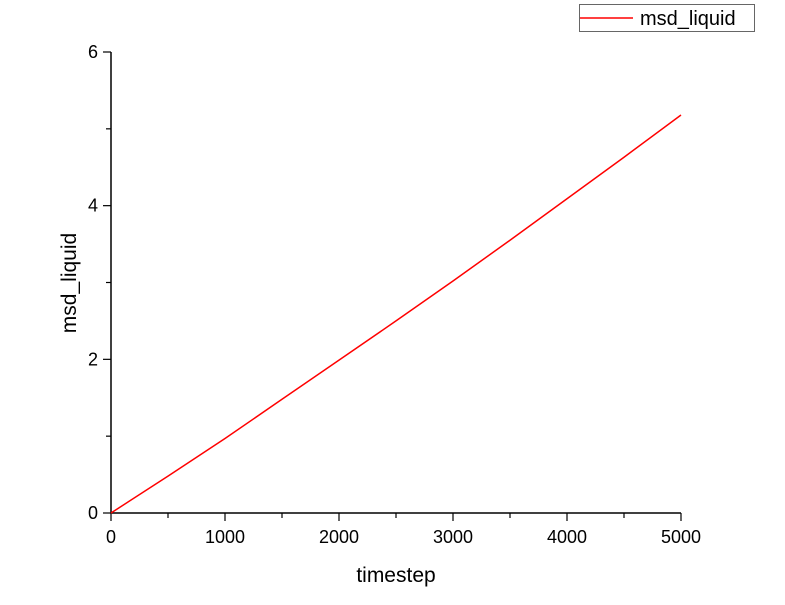  I want to click on legend: msd_liquid, so click(667, 18).